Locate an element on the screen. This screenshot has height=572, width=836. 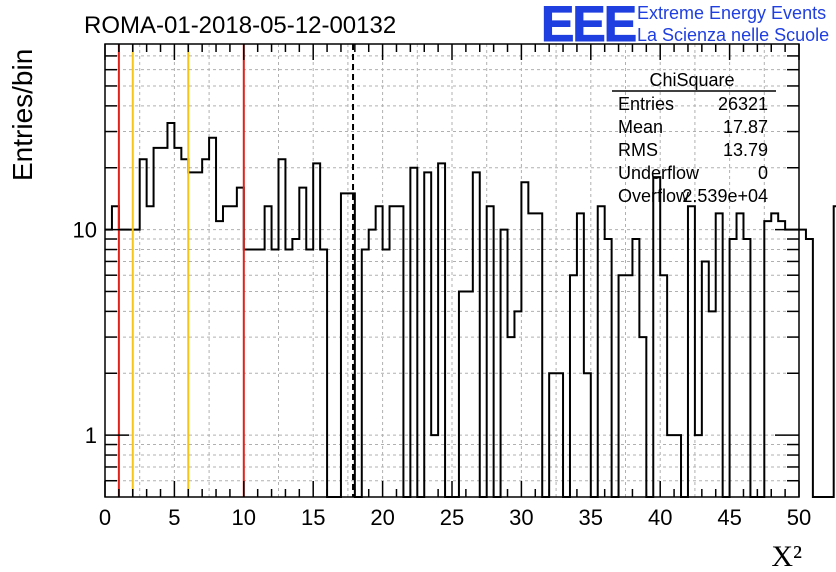
stats-label-overflow: Overflow is located at coordinates (654, 196).